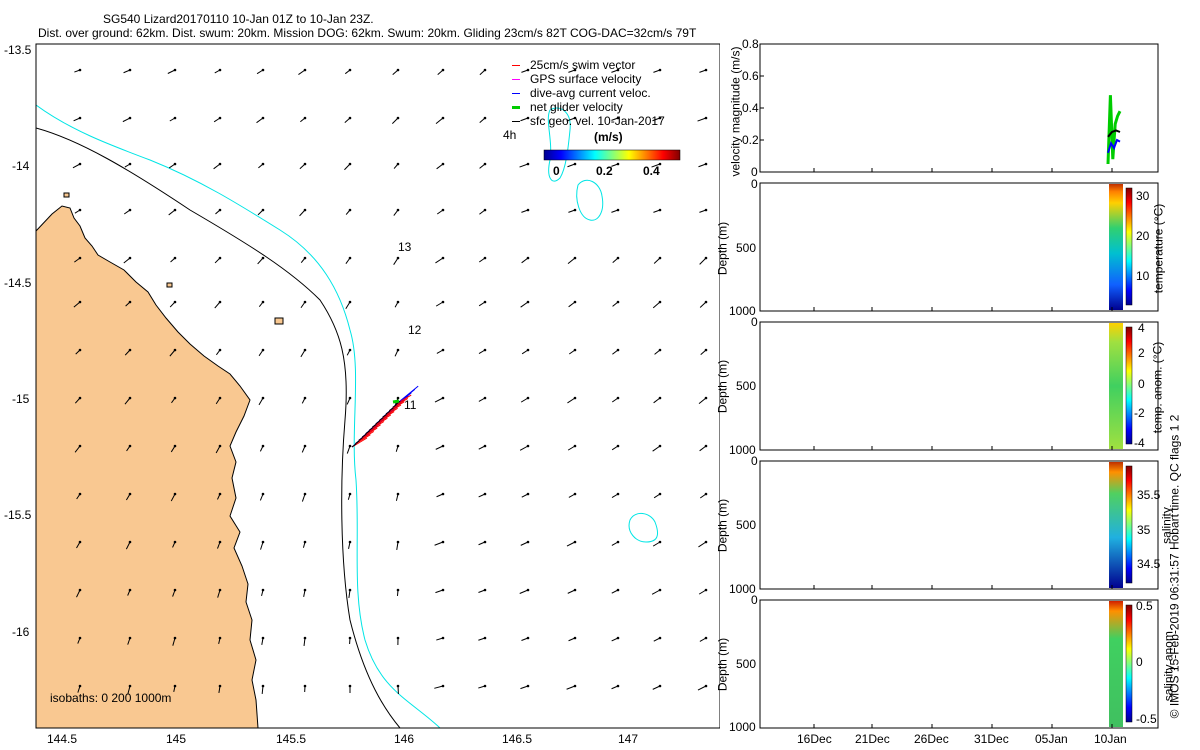 Image resolution: width=1200 pixels, height=750 pixels. What do you see at coordinates (722, 386) in the screenshot?
I see `depth-ylabel: Depth (m)` at bounding box center [722, 386].